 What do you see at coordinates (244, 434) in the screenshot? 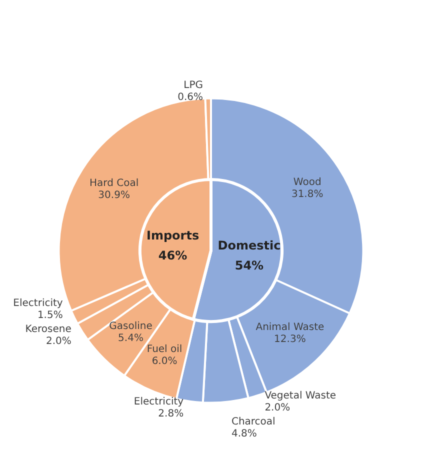
I see `data-label: 4.8%` at bounding box center [244, 434].